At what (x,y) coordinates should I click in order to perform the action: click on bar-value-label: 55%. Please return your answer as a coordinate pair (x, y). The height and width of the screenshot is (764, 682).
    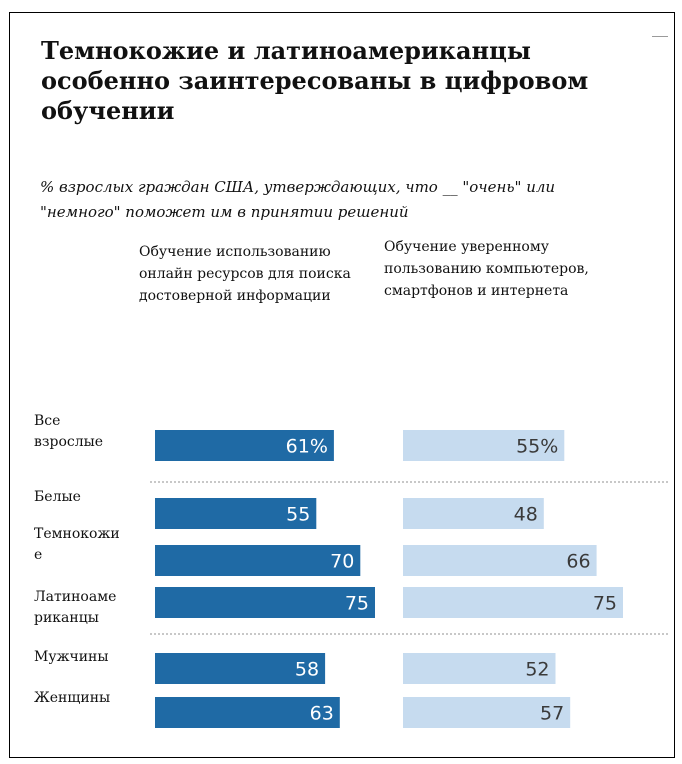
    Looking at the image, I should click on (537, 447).